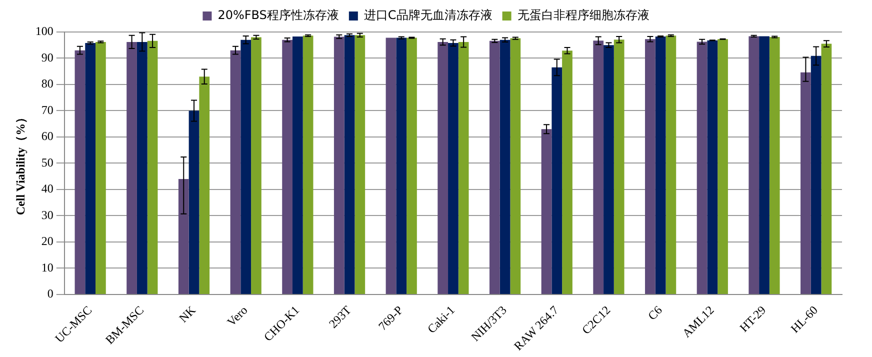 This screenshot has height=357, width=872. I want to click on y-tick-label: 70, so click(47, 109).